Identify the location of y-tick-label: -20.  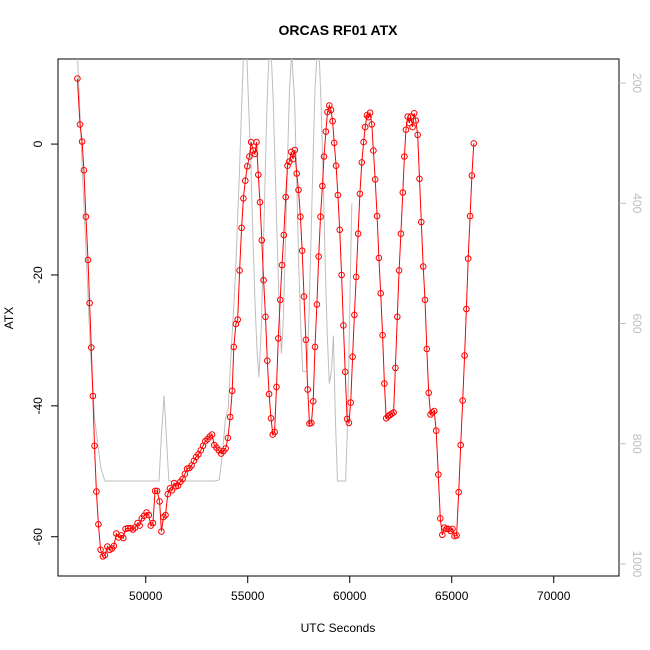
(38, 275).